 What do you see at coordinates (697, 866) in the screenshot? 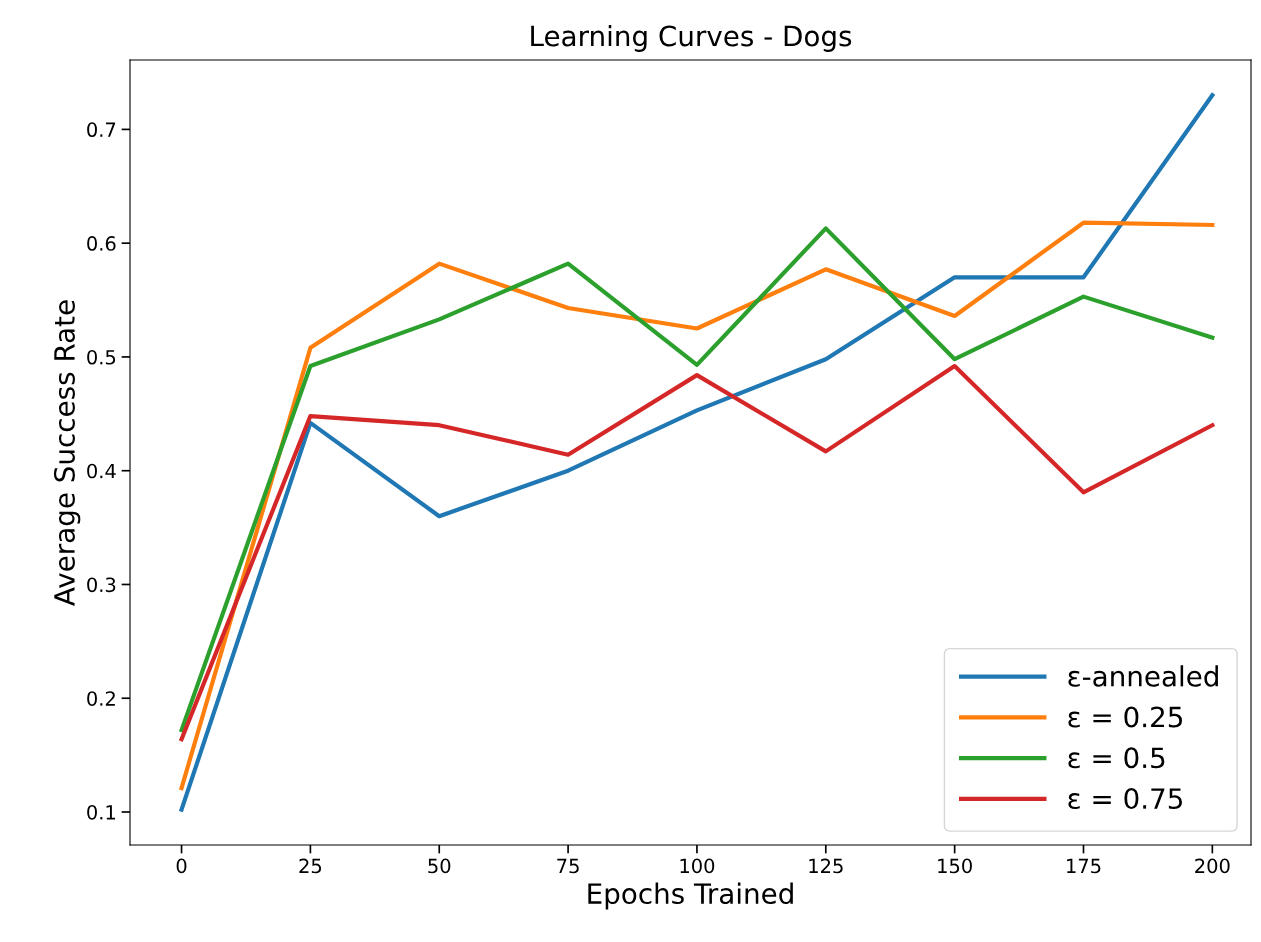
I see `x-tick-label: 100` at bounding box center [697, 866].